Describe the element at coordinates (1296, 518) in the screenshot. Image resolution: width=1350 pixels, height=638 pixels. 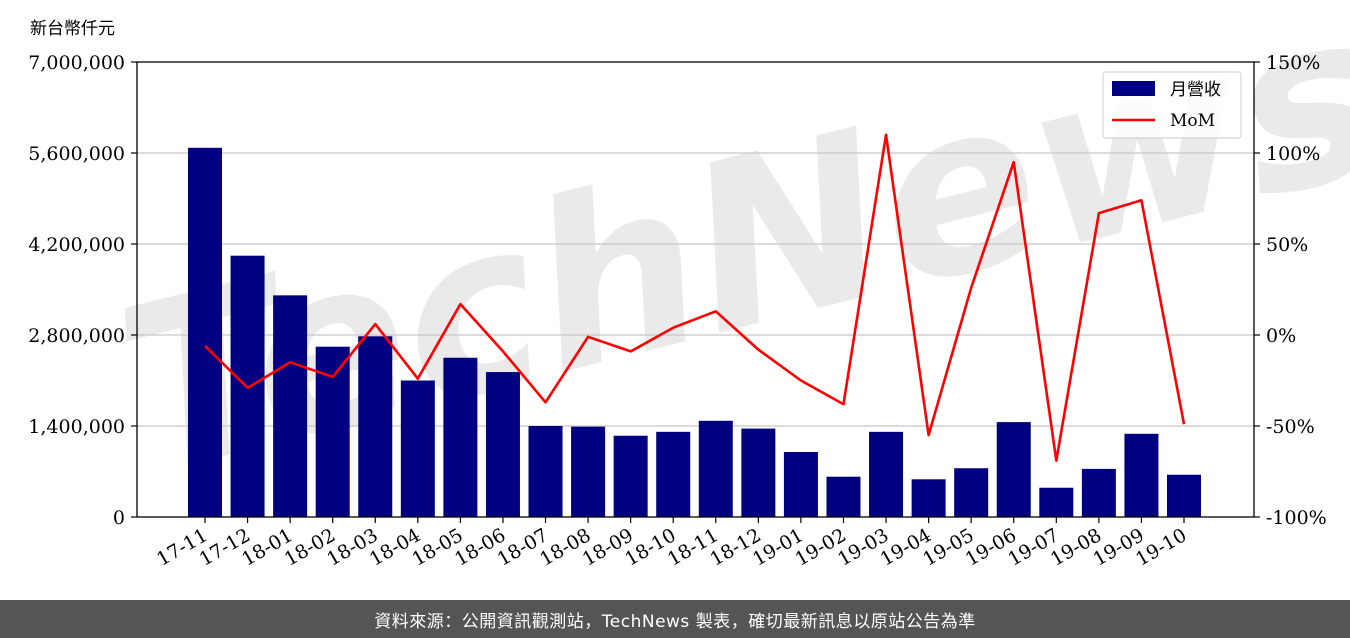
I see `right-tick-label: -100%` at that location.